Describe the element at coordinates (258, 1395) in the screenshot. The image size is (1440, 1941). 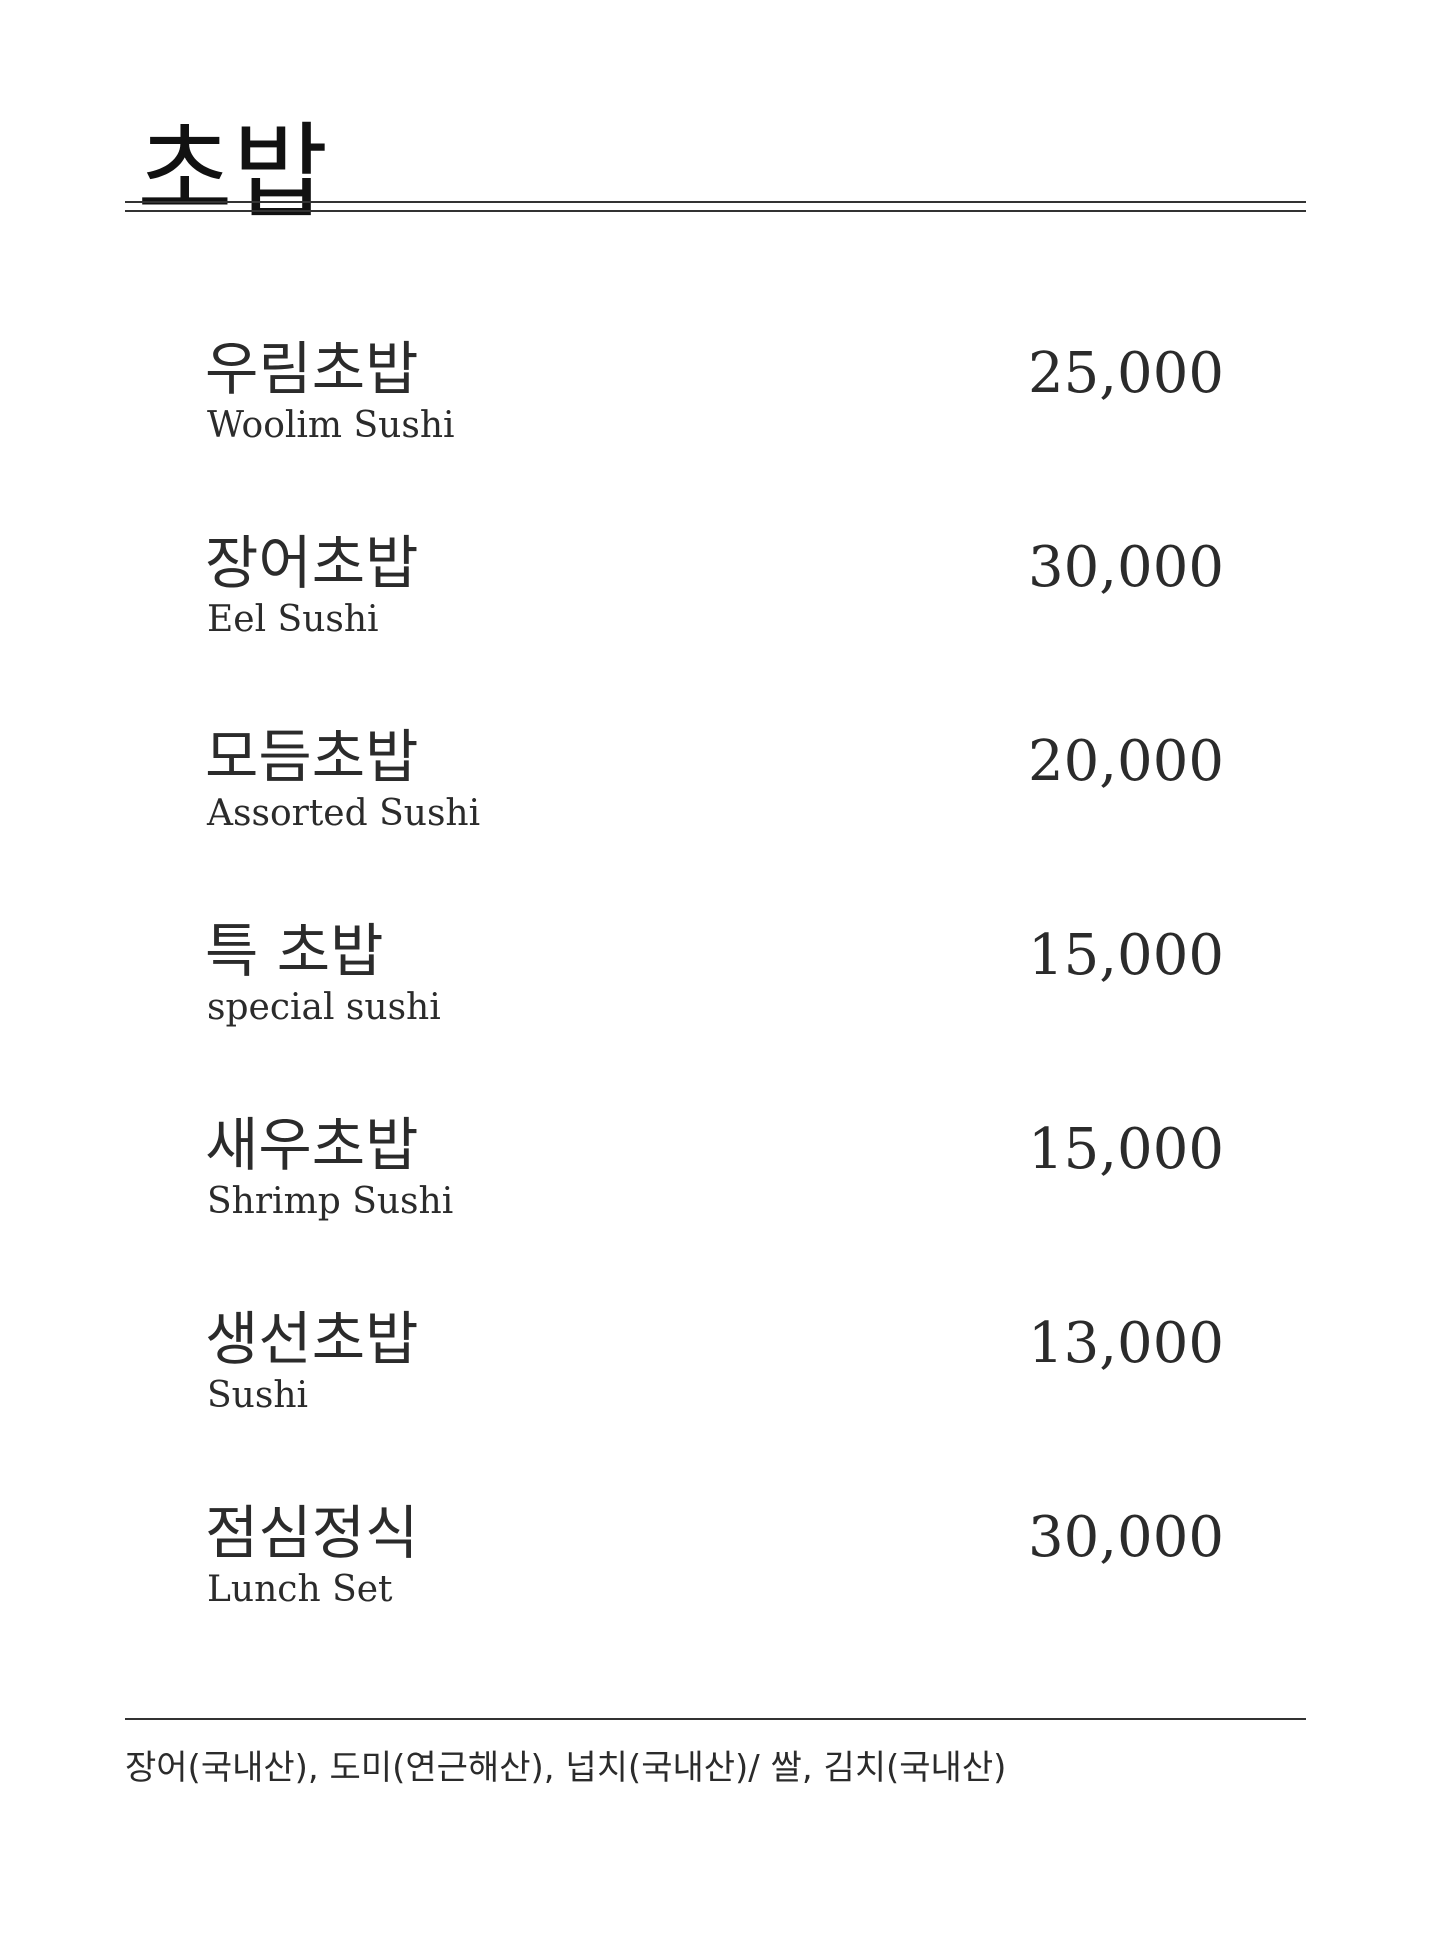
I see `menu-item-name-en: Sushi` at that location.